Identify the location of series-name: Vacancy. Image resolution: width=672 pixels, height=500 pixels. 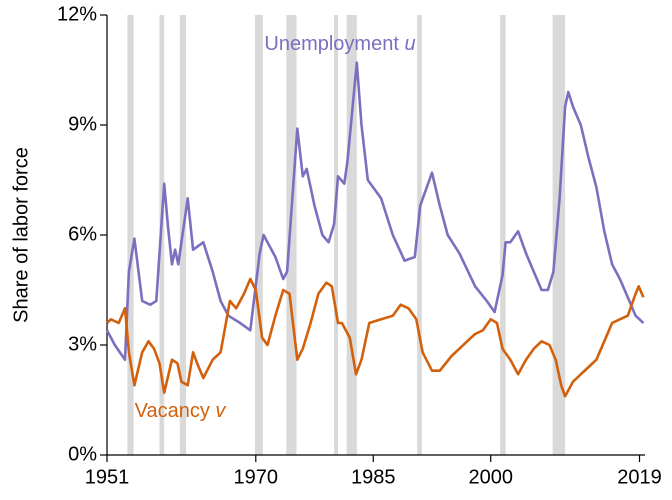
(172, 411).